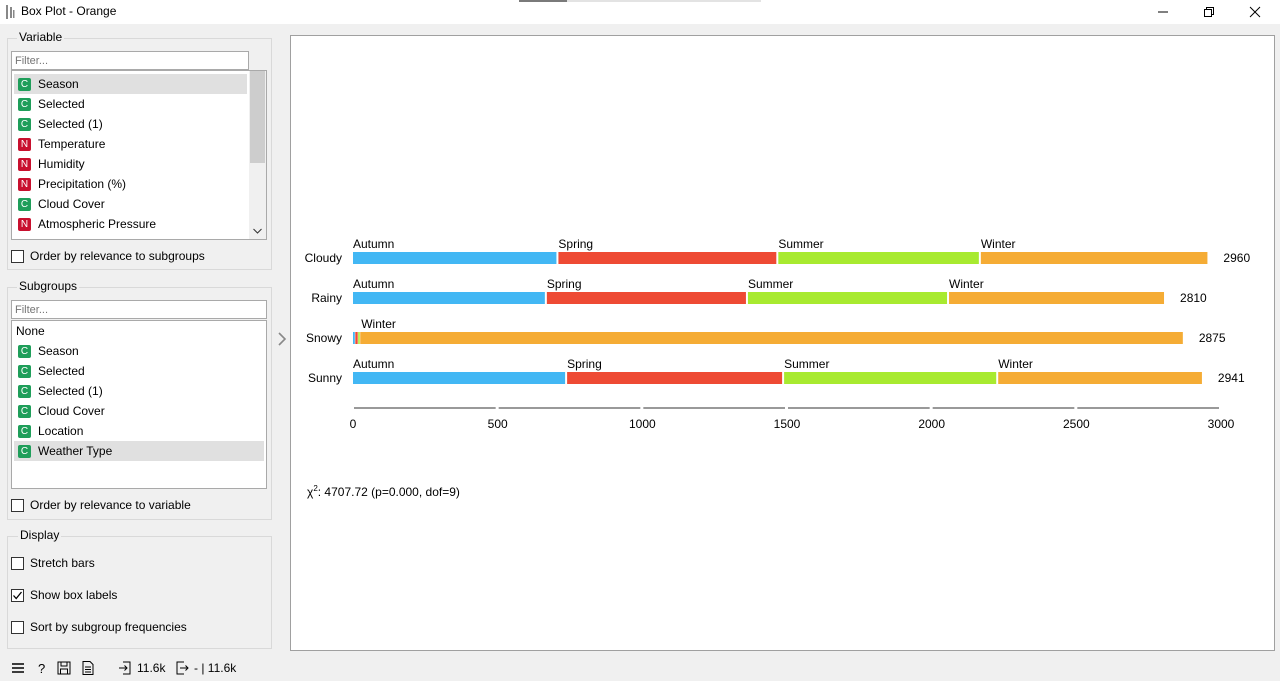  What do you see at coordinates (1212, 338) in the screenshot?
I see `total-label: 2875` at bounding box center [1212, 338].